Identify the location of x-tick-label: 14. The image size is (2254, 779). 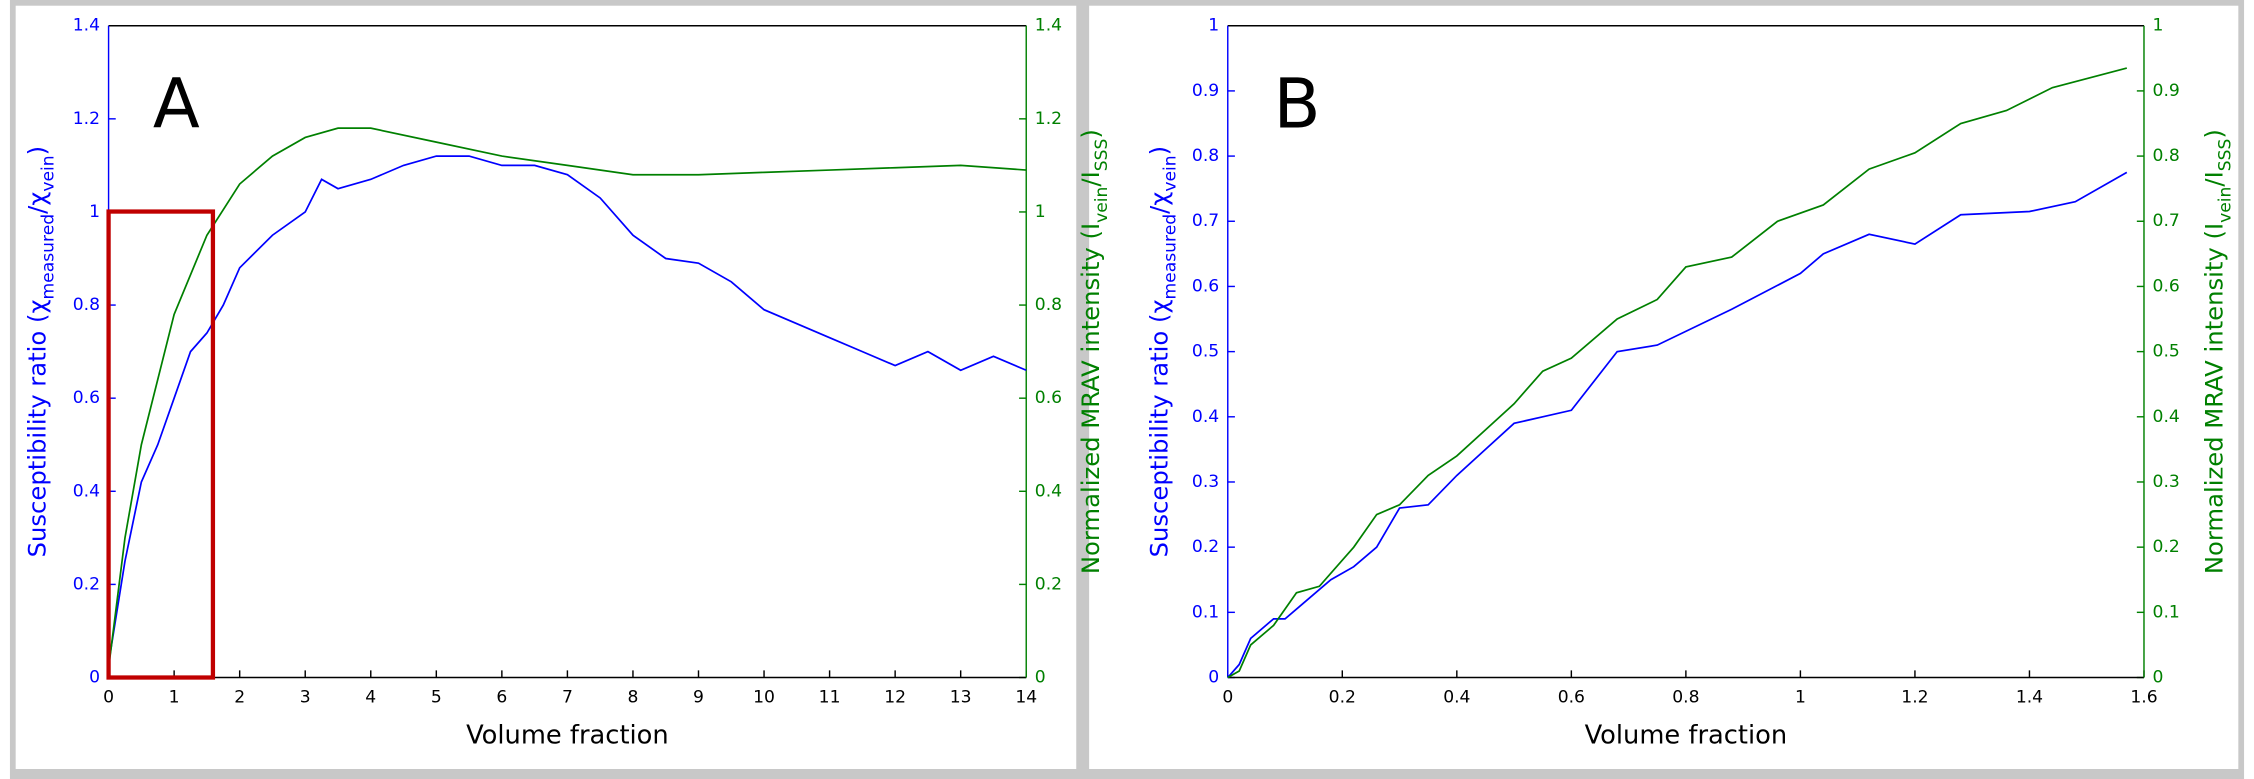
(1026, 698).